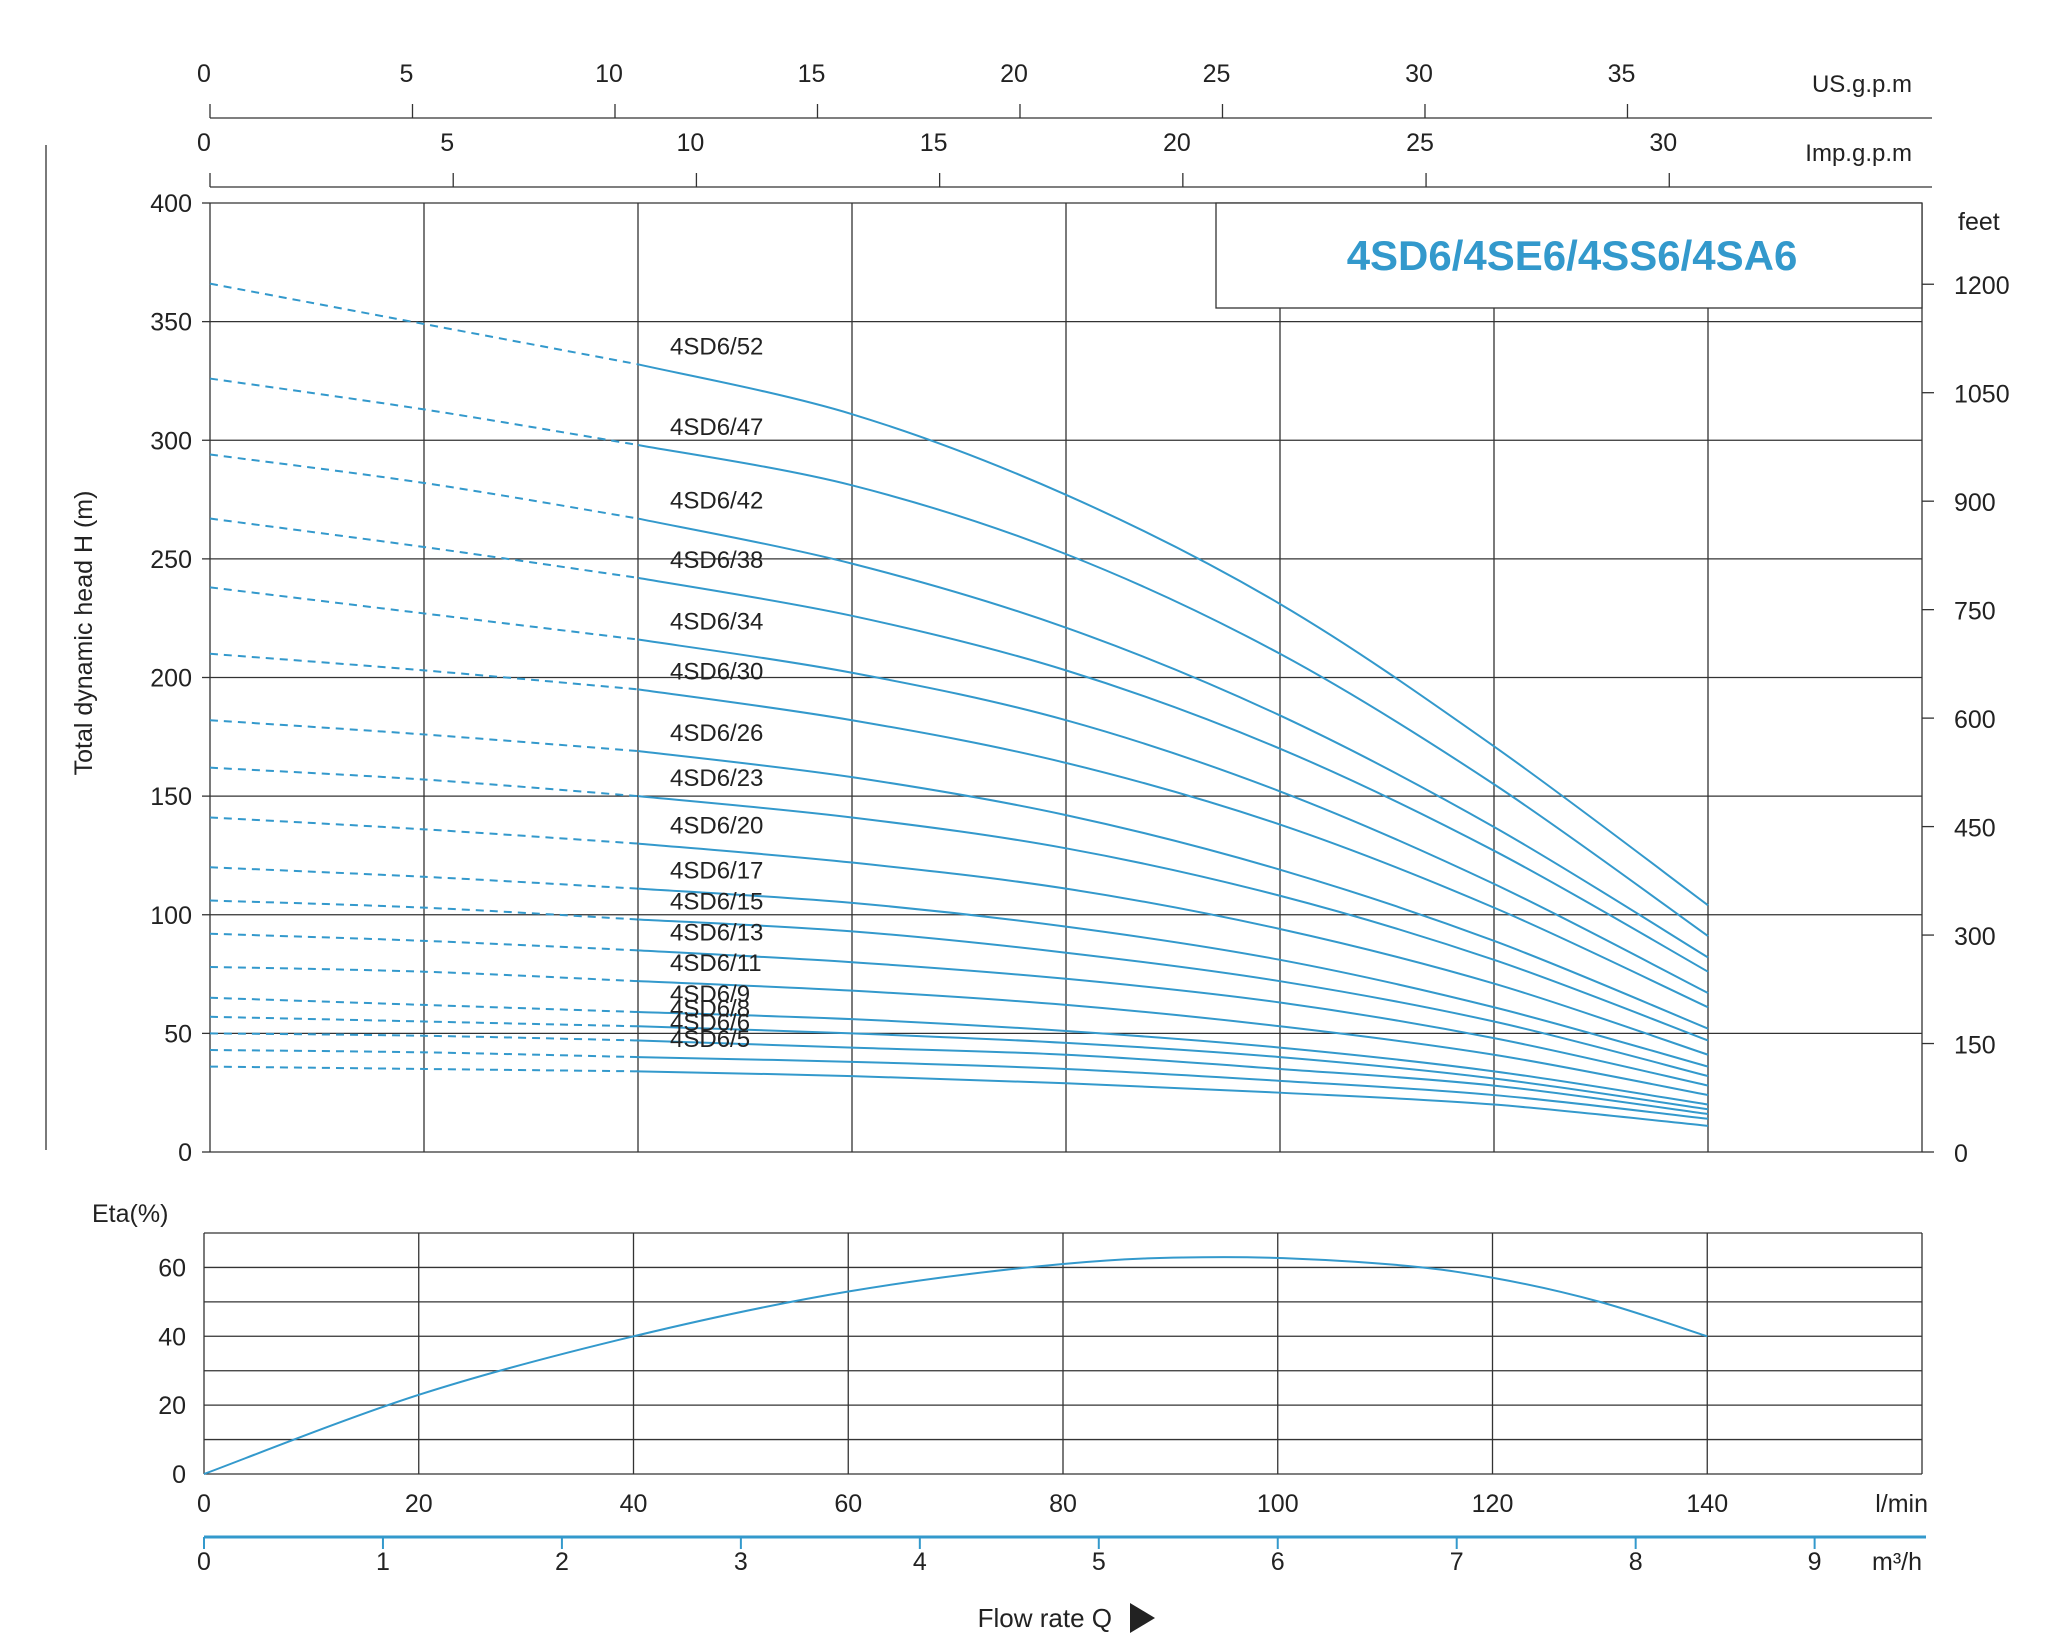 The width and height of the screenshot is (2064, 1649). What do you see at coordinates (172, 1337) in the screenshot?
I see `eta-y-tick-label: 40` at bounding box center [172, 1337].